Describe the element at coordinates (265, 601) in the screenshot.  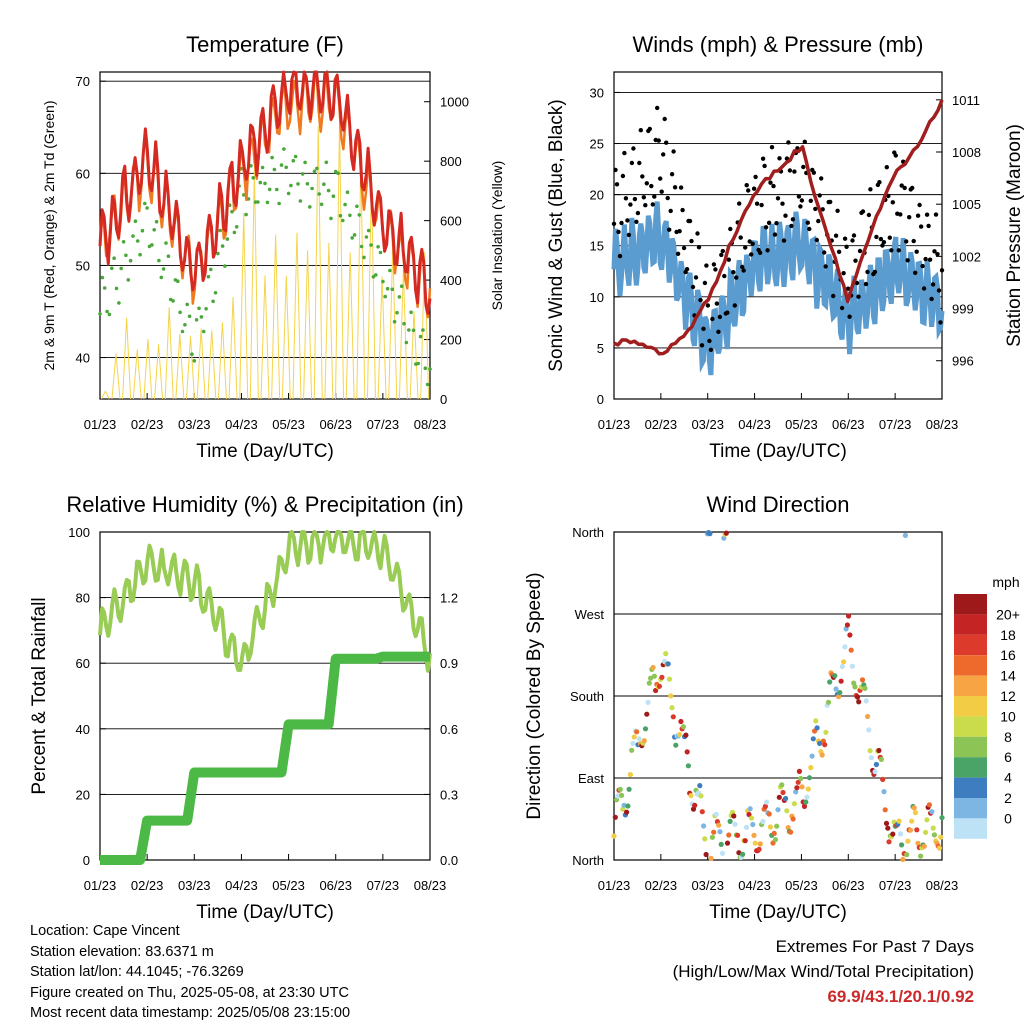
I see `relative-humidity-line` at that location.